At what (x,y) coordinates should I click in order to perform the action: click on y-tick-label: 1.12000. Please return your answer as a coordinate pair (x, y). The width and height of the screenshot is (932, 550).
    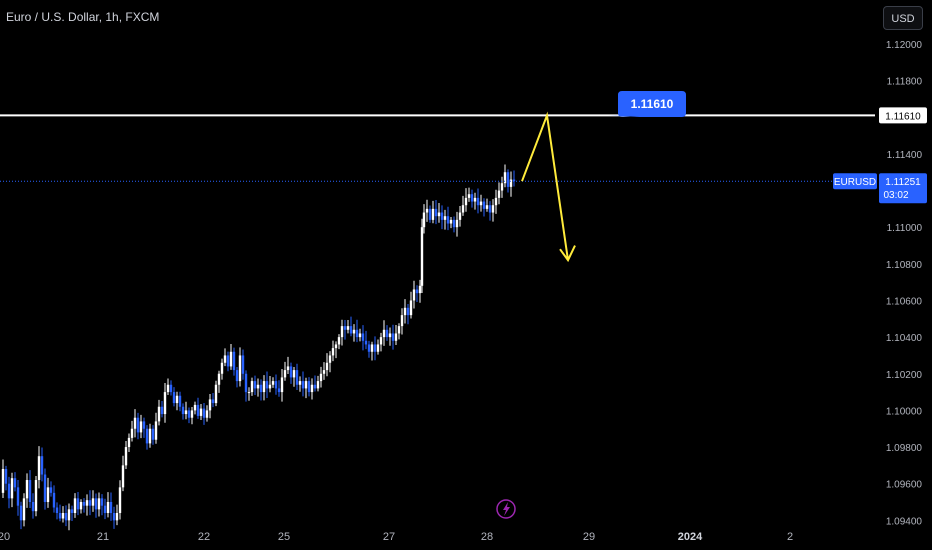
    Looking at the image, I should click on (904, 45).